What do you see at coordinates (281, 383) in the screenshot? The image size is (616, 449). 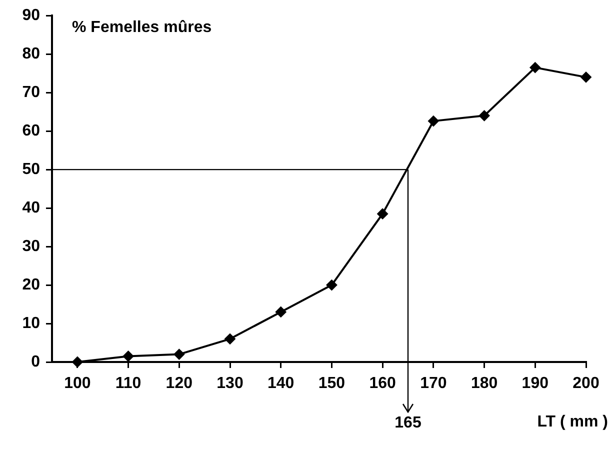 I see `x-tick-label: 140` at bounding box center [281, 383].